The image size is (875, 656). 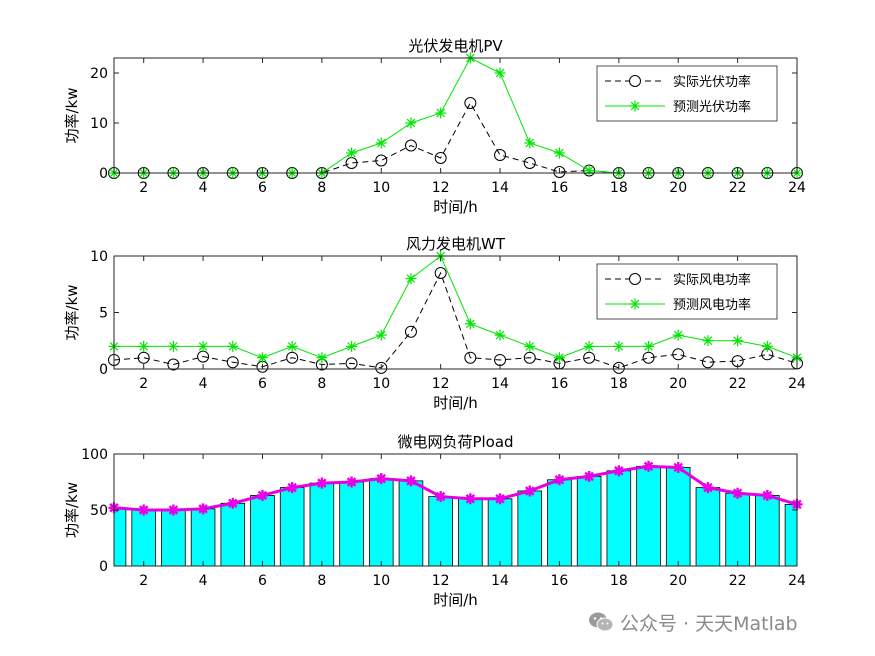 I want to click on x-tick-label: 12, so click(x=441, y=188).